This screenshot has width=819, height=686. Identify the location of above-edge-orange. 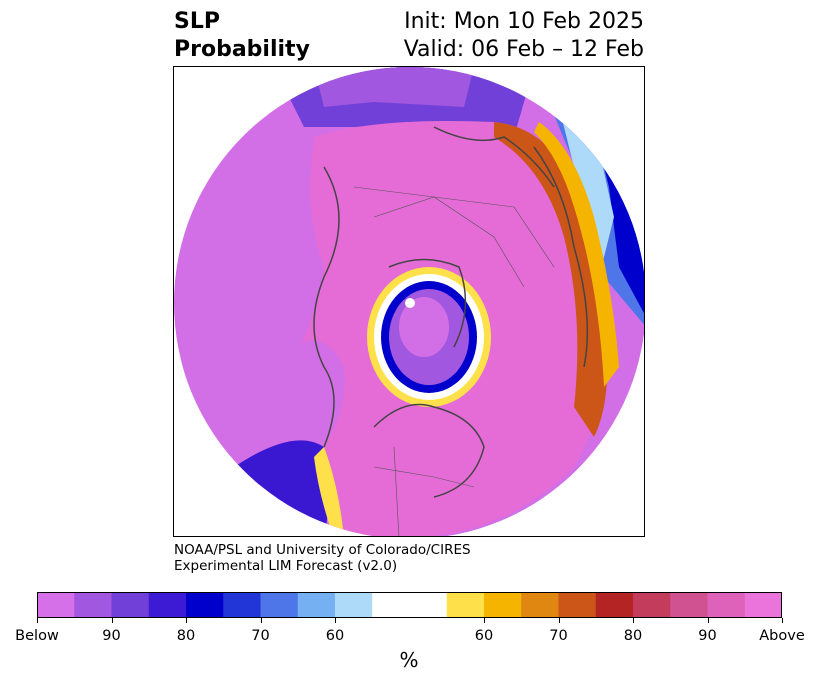
(551, 279).